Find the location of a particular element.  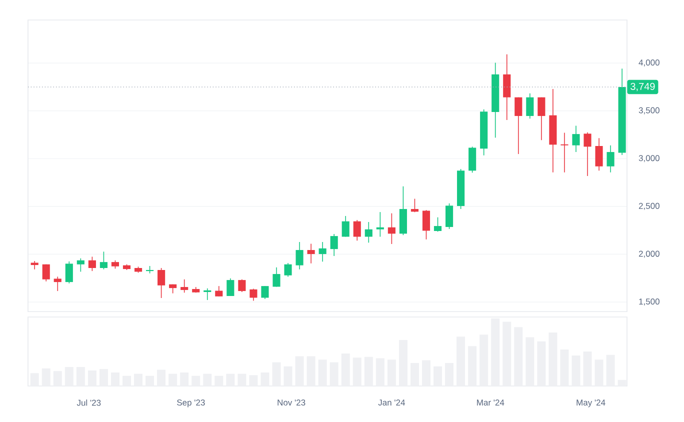

y-tick-label: 2,500 is located at coordinates (649, 206).